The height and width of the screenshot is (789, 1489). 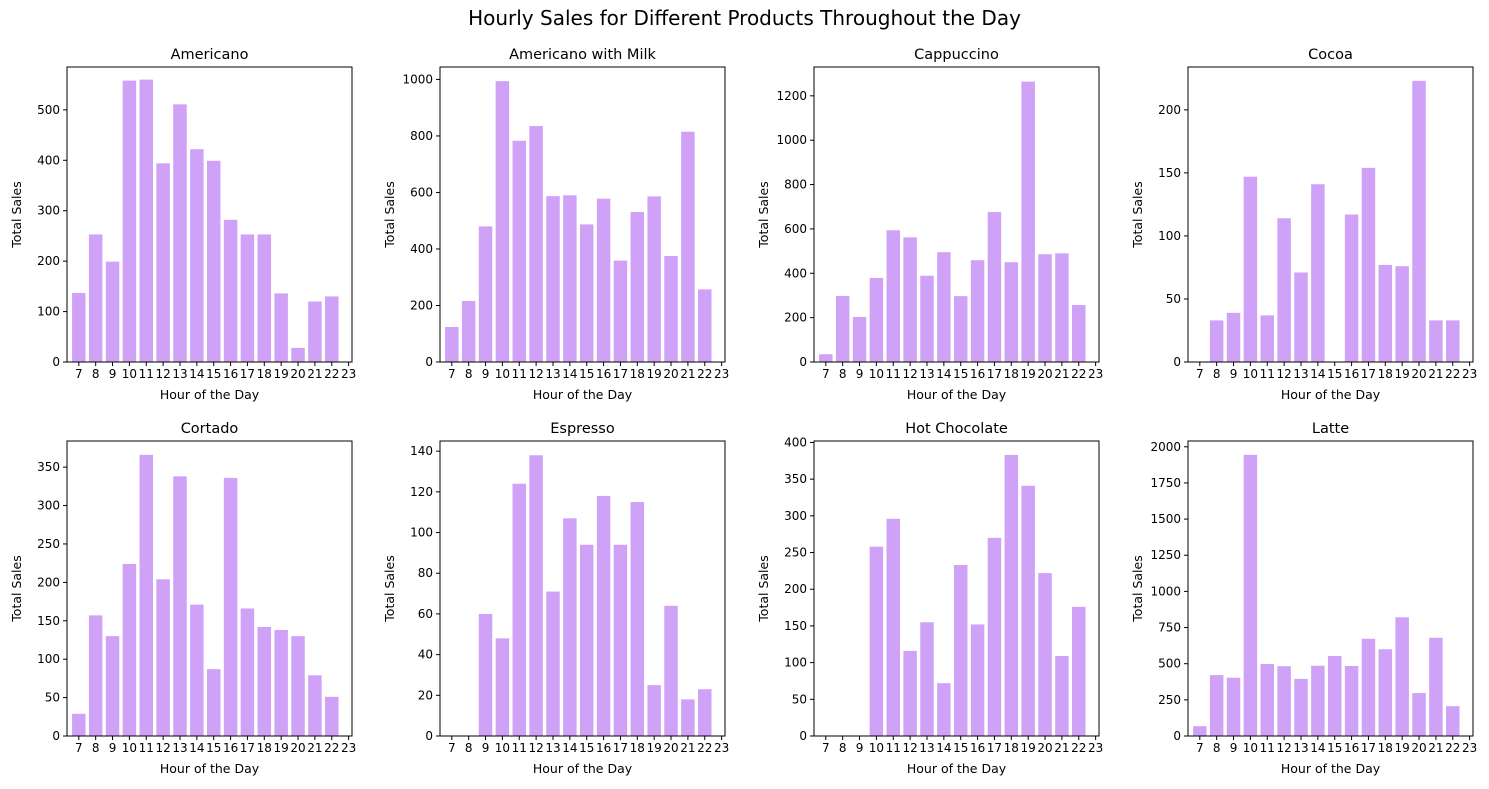 I want to click on y-tick-label: 1750, so click(x=1165, y=483).